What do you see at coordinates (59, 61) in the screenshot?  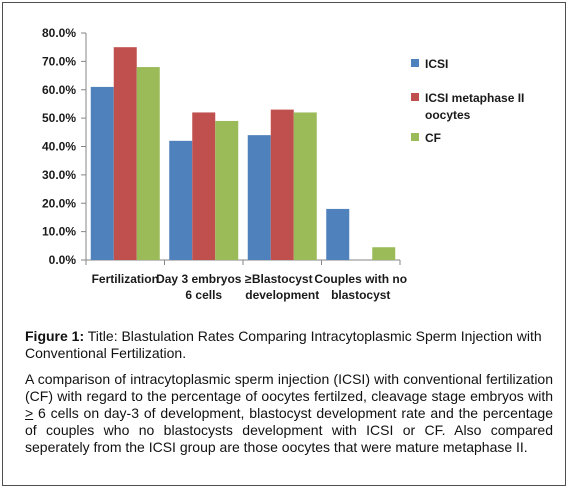 I see `y-tick-label: 70.0%` at bounding box center [59, 61].